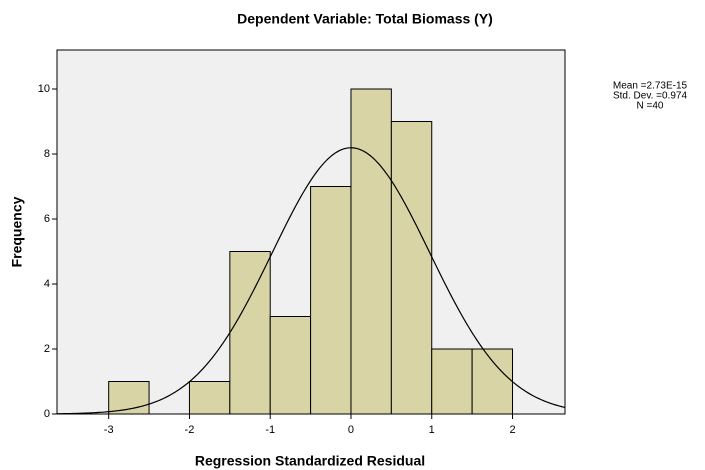  What do you see at coordinates (650, 96) in the screenshot?
I see `stat-label: Std. Dev. =0.974` at bounding box center [650, 96].